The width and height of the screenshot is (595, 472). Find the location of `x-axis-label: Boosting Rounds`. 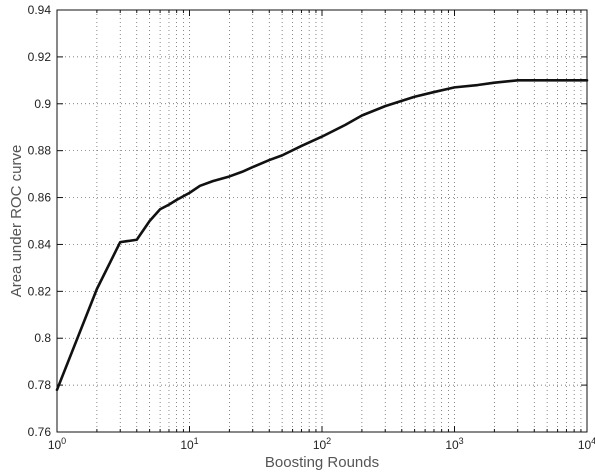

x-axis-label: Boosting Rounds is located at coordinates (322, 462).